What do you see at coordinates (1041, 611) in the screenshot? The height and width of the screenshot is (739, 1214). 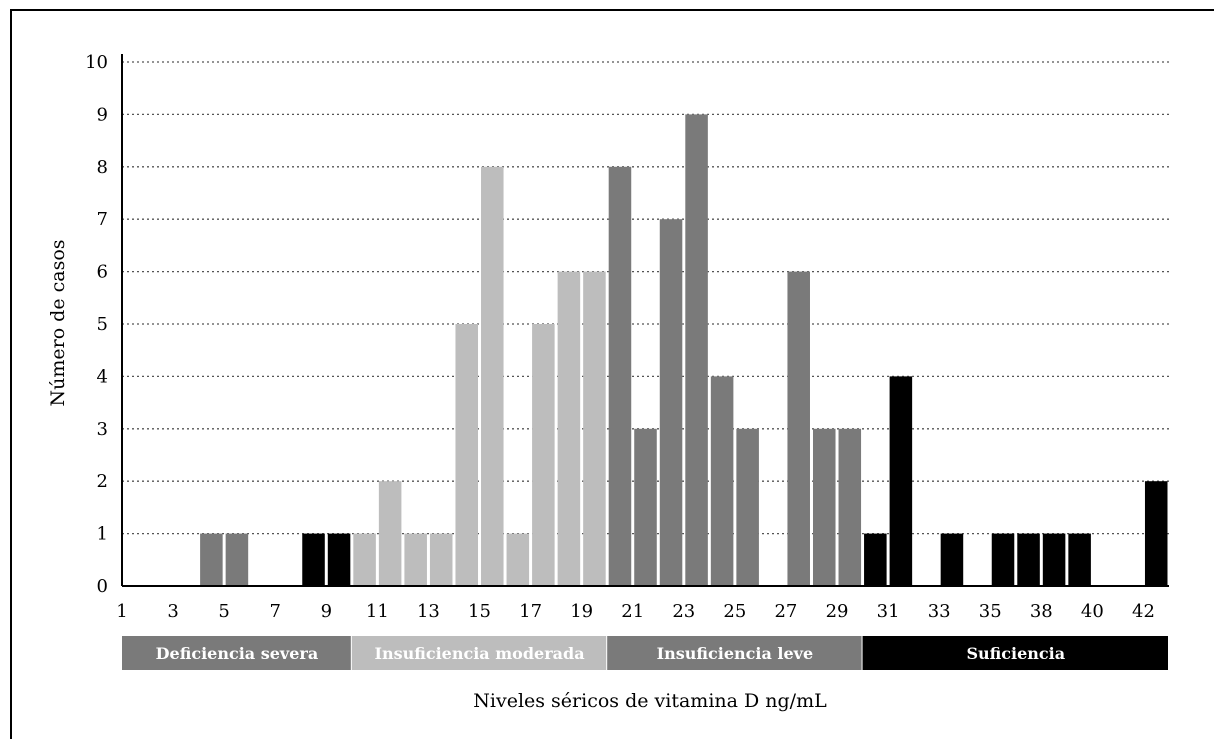 I see `x-tick-label: 38` at bounding box center [1041, 611].